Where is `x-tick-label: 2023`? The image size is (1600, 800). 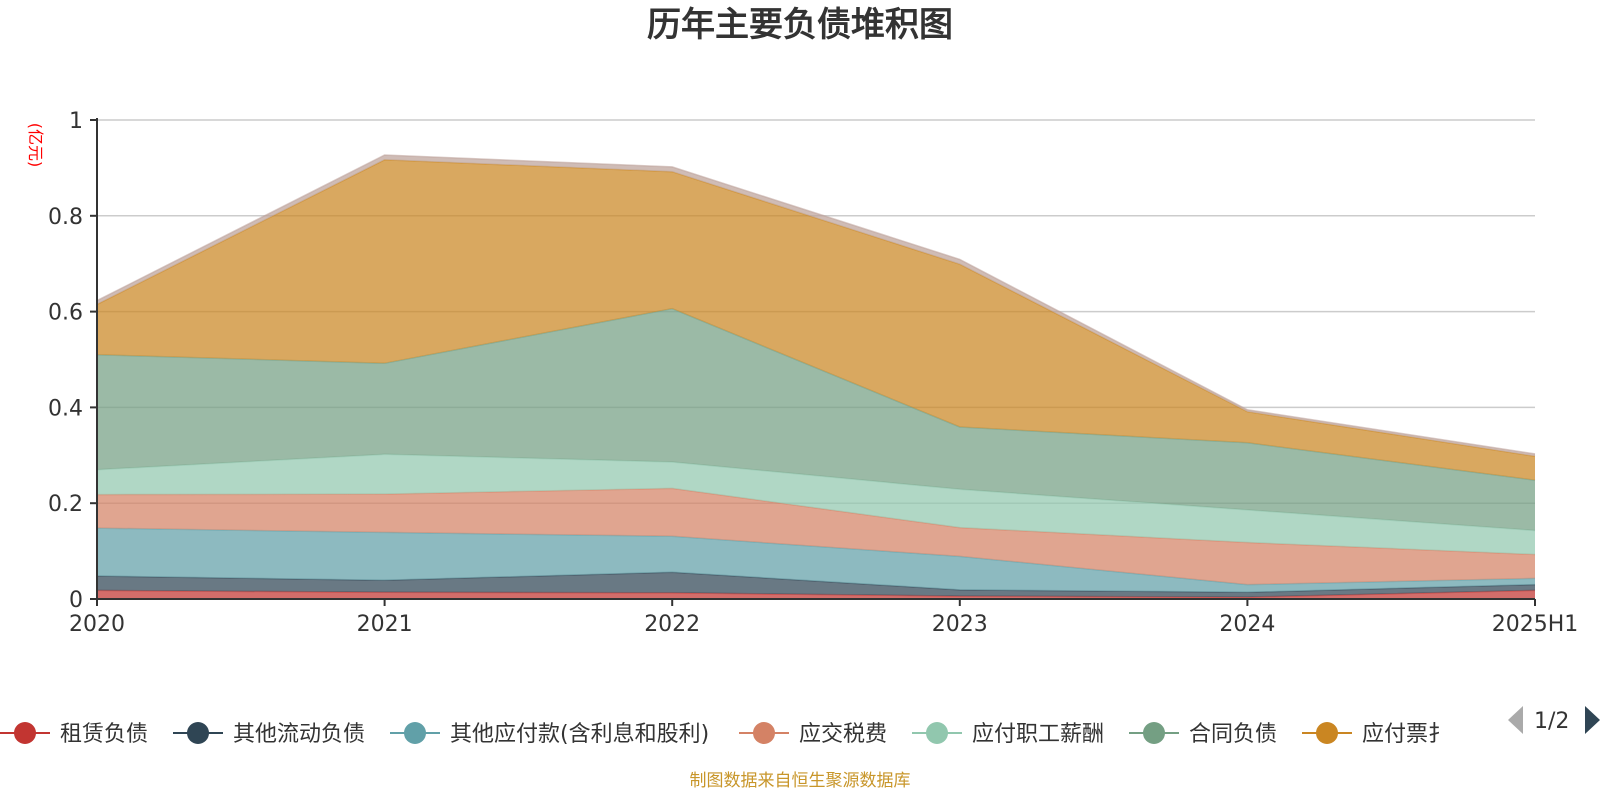
x-tick-label: 2023 is located at coordinates (960, 624).